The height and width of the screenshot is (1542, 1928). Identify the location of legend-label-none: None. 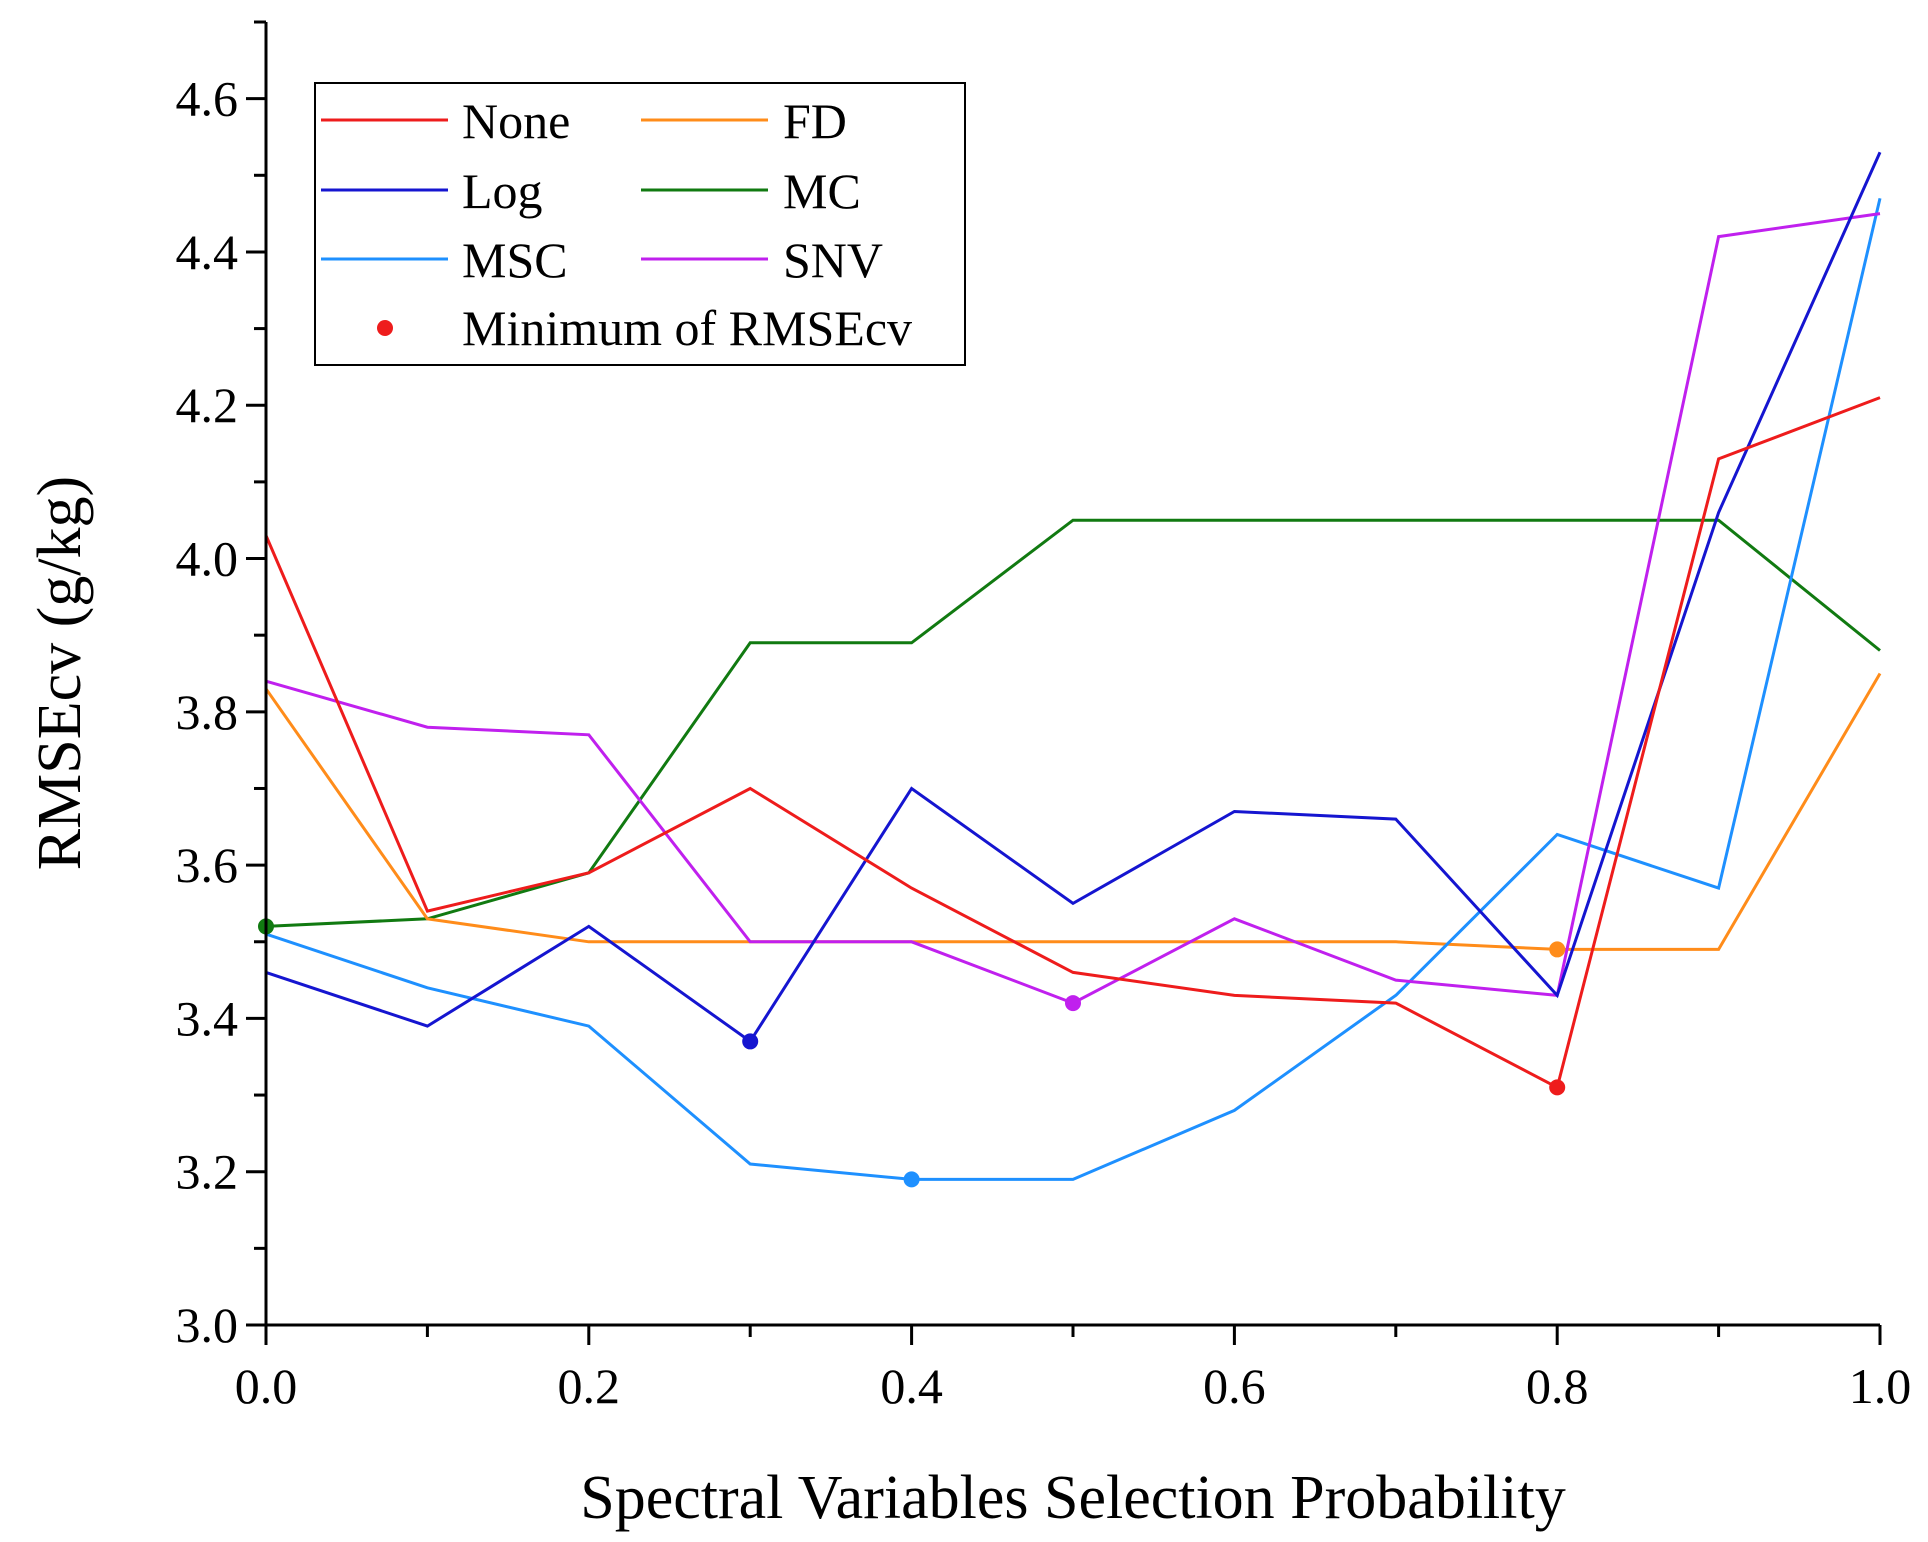
(516, 121).